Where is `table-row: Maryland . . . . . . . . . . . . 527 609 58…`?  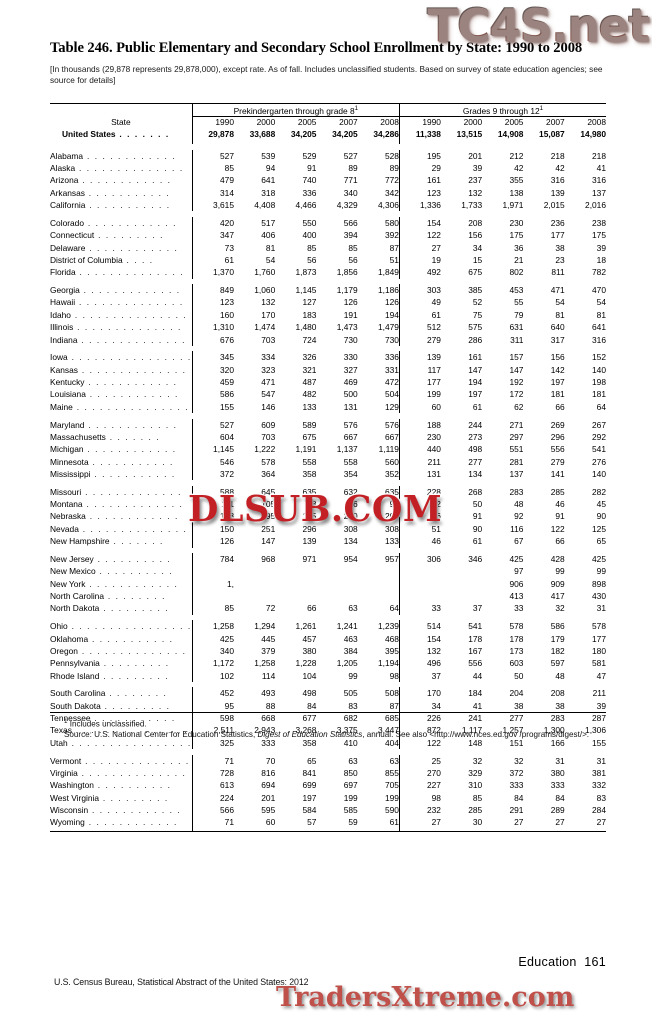
table-row: Maryland . . . . . . . . . . . . 527 609 58… is located at coordinates (328, 424).